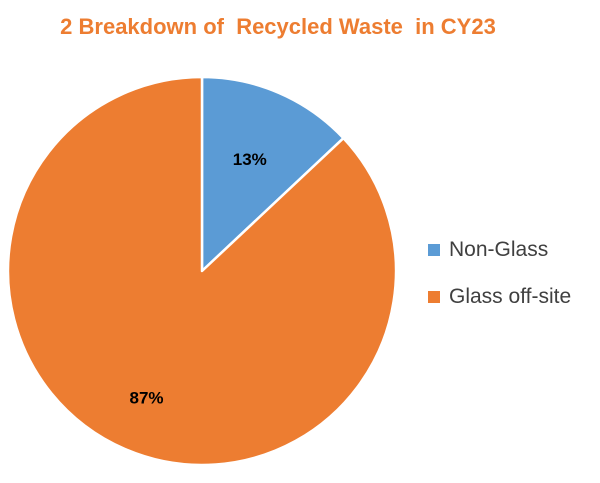 The image size is (600, 483). I want to click on legend-item-glass-off-site: Glass off-site, so click(499, 297).